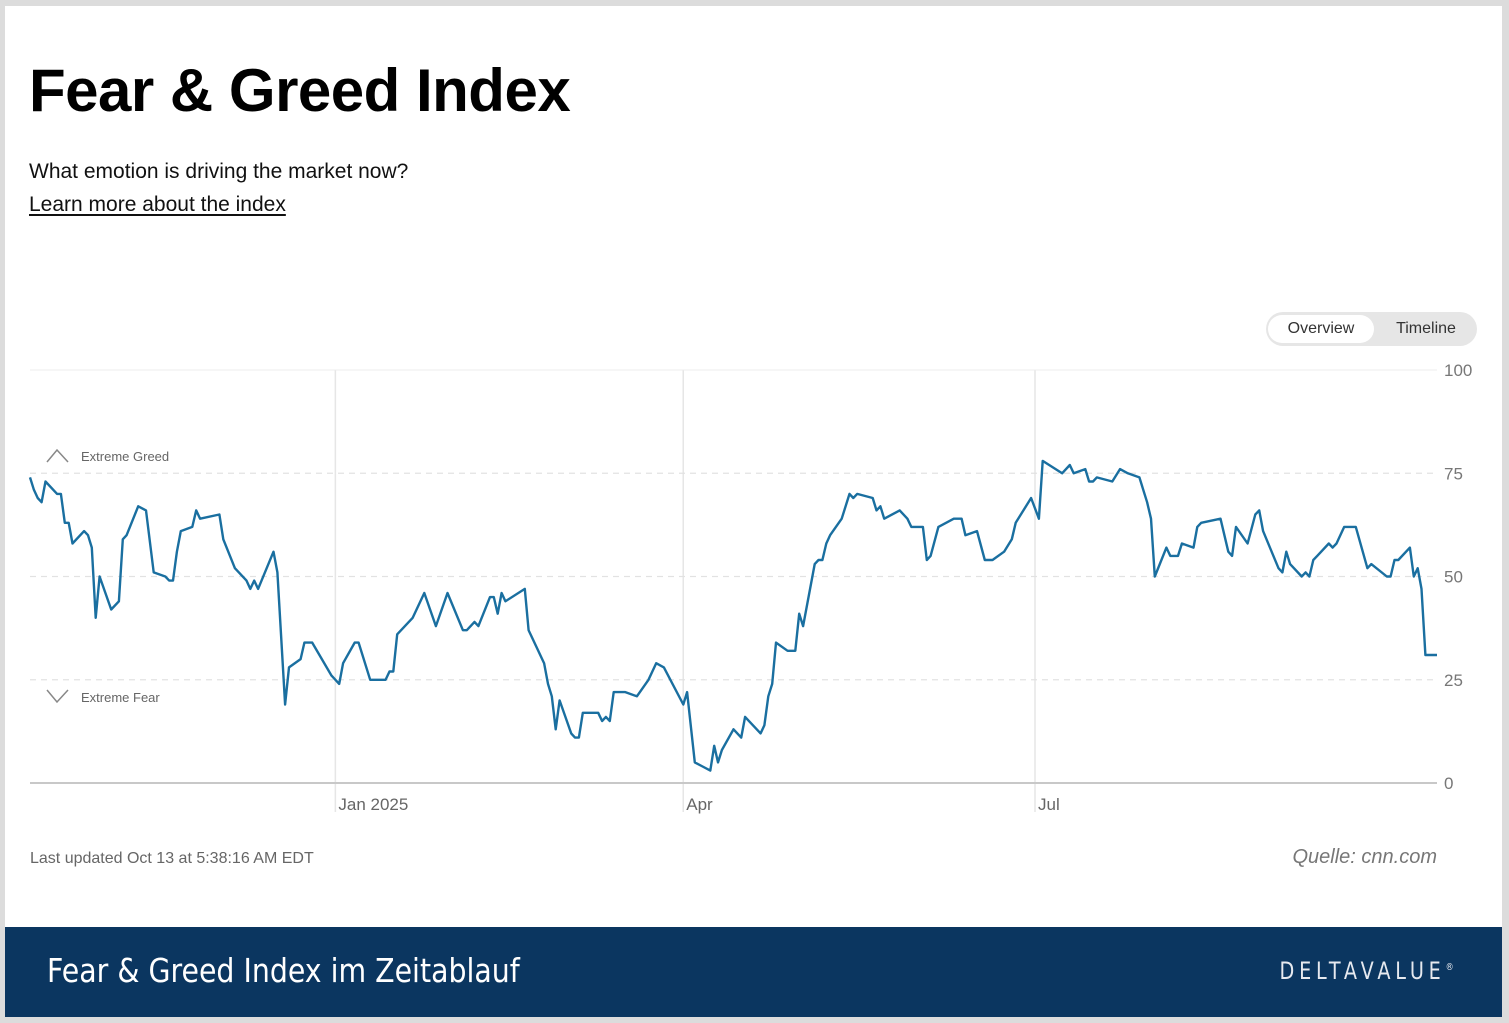  What do you see at coordinates (1453, 680) in the screenshot?
I see `y-tick-label: 25` at bounding box center [1453, 680].